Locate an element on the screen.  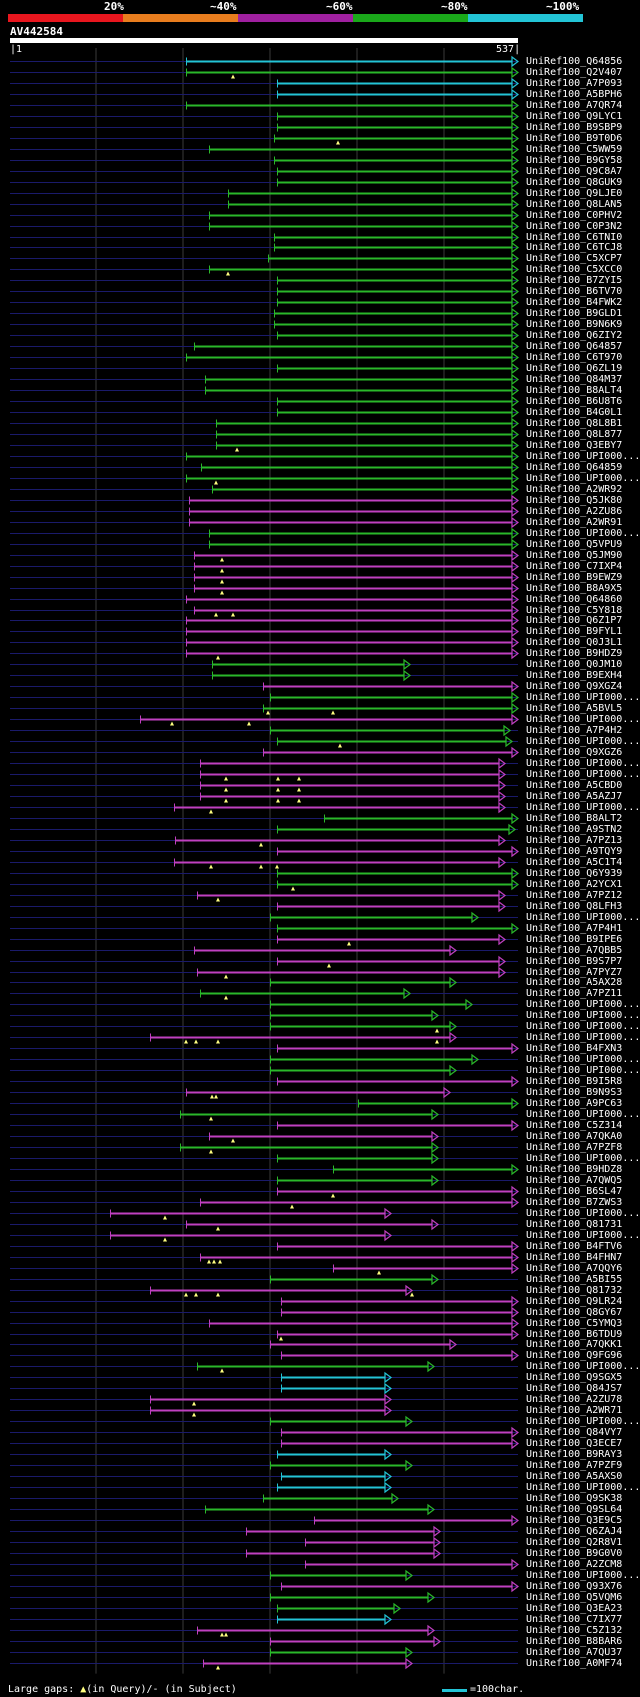
hit-label: UniRef100_Q2V407 is located at coordinates (574, 72).